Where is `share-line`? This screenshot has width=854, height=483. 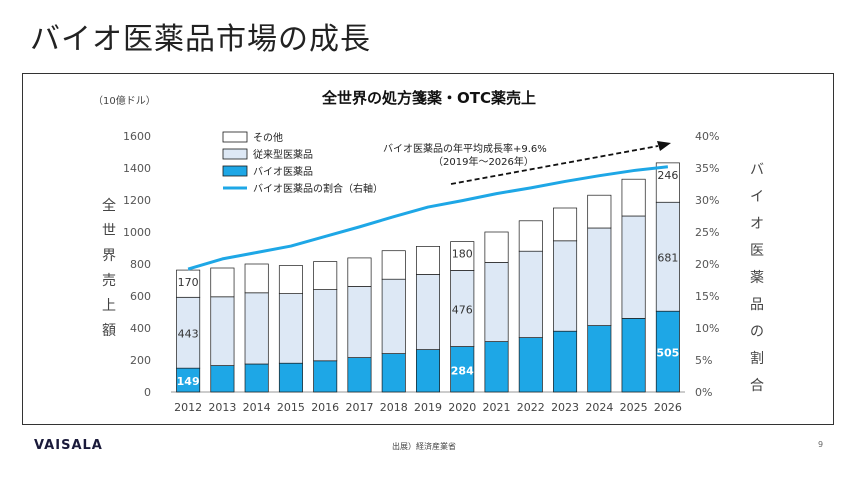
share-line is located at coordinates (428, 218).